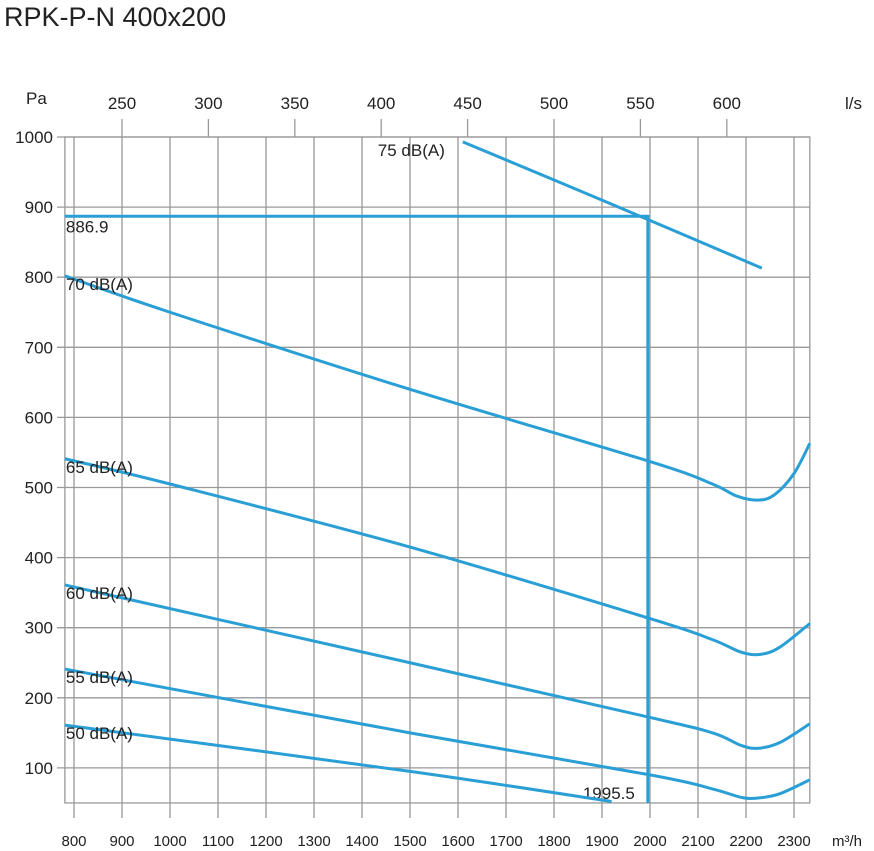 This screenshot has width=874, height=851. Describe the element at coordinates (39, 768) in the screenshot. I see `y-tick-label: 100` at that location.